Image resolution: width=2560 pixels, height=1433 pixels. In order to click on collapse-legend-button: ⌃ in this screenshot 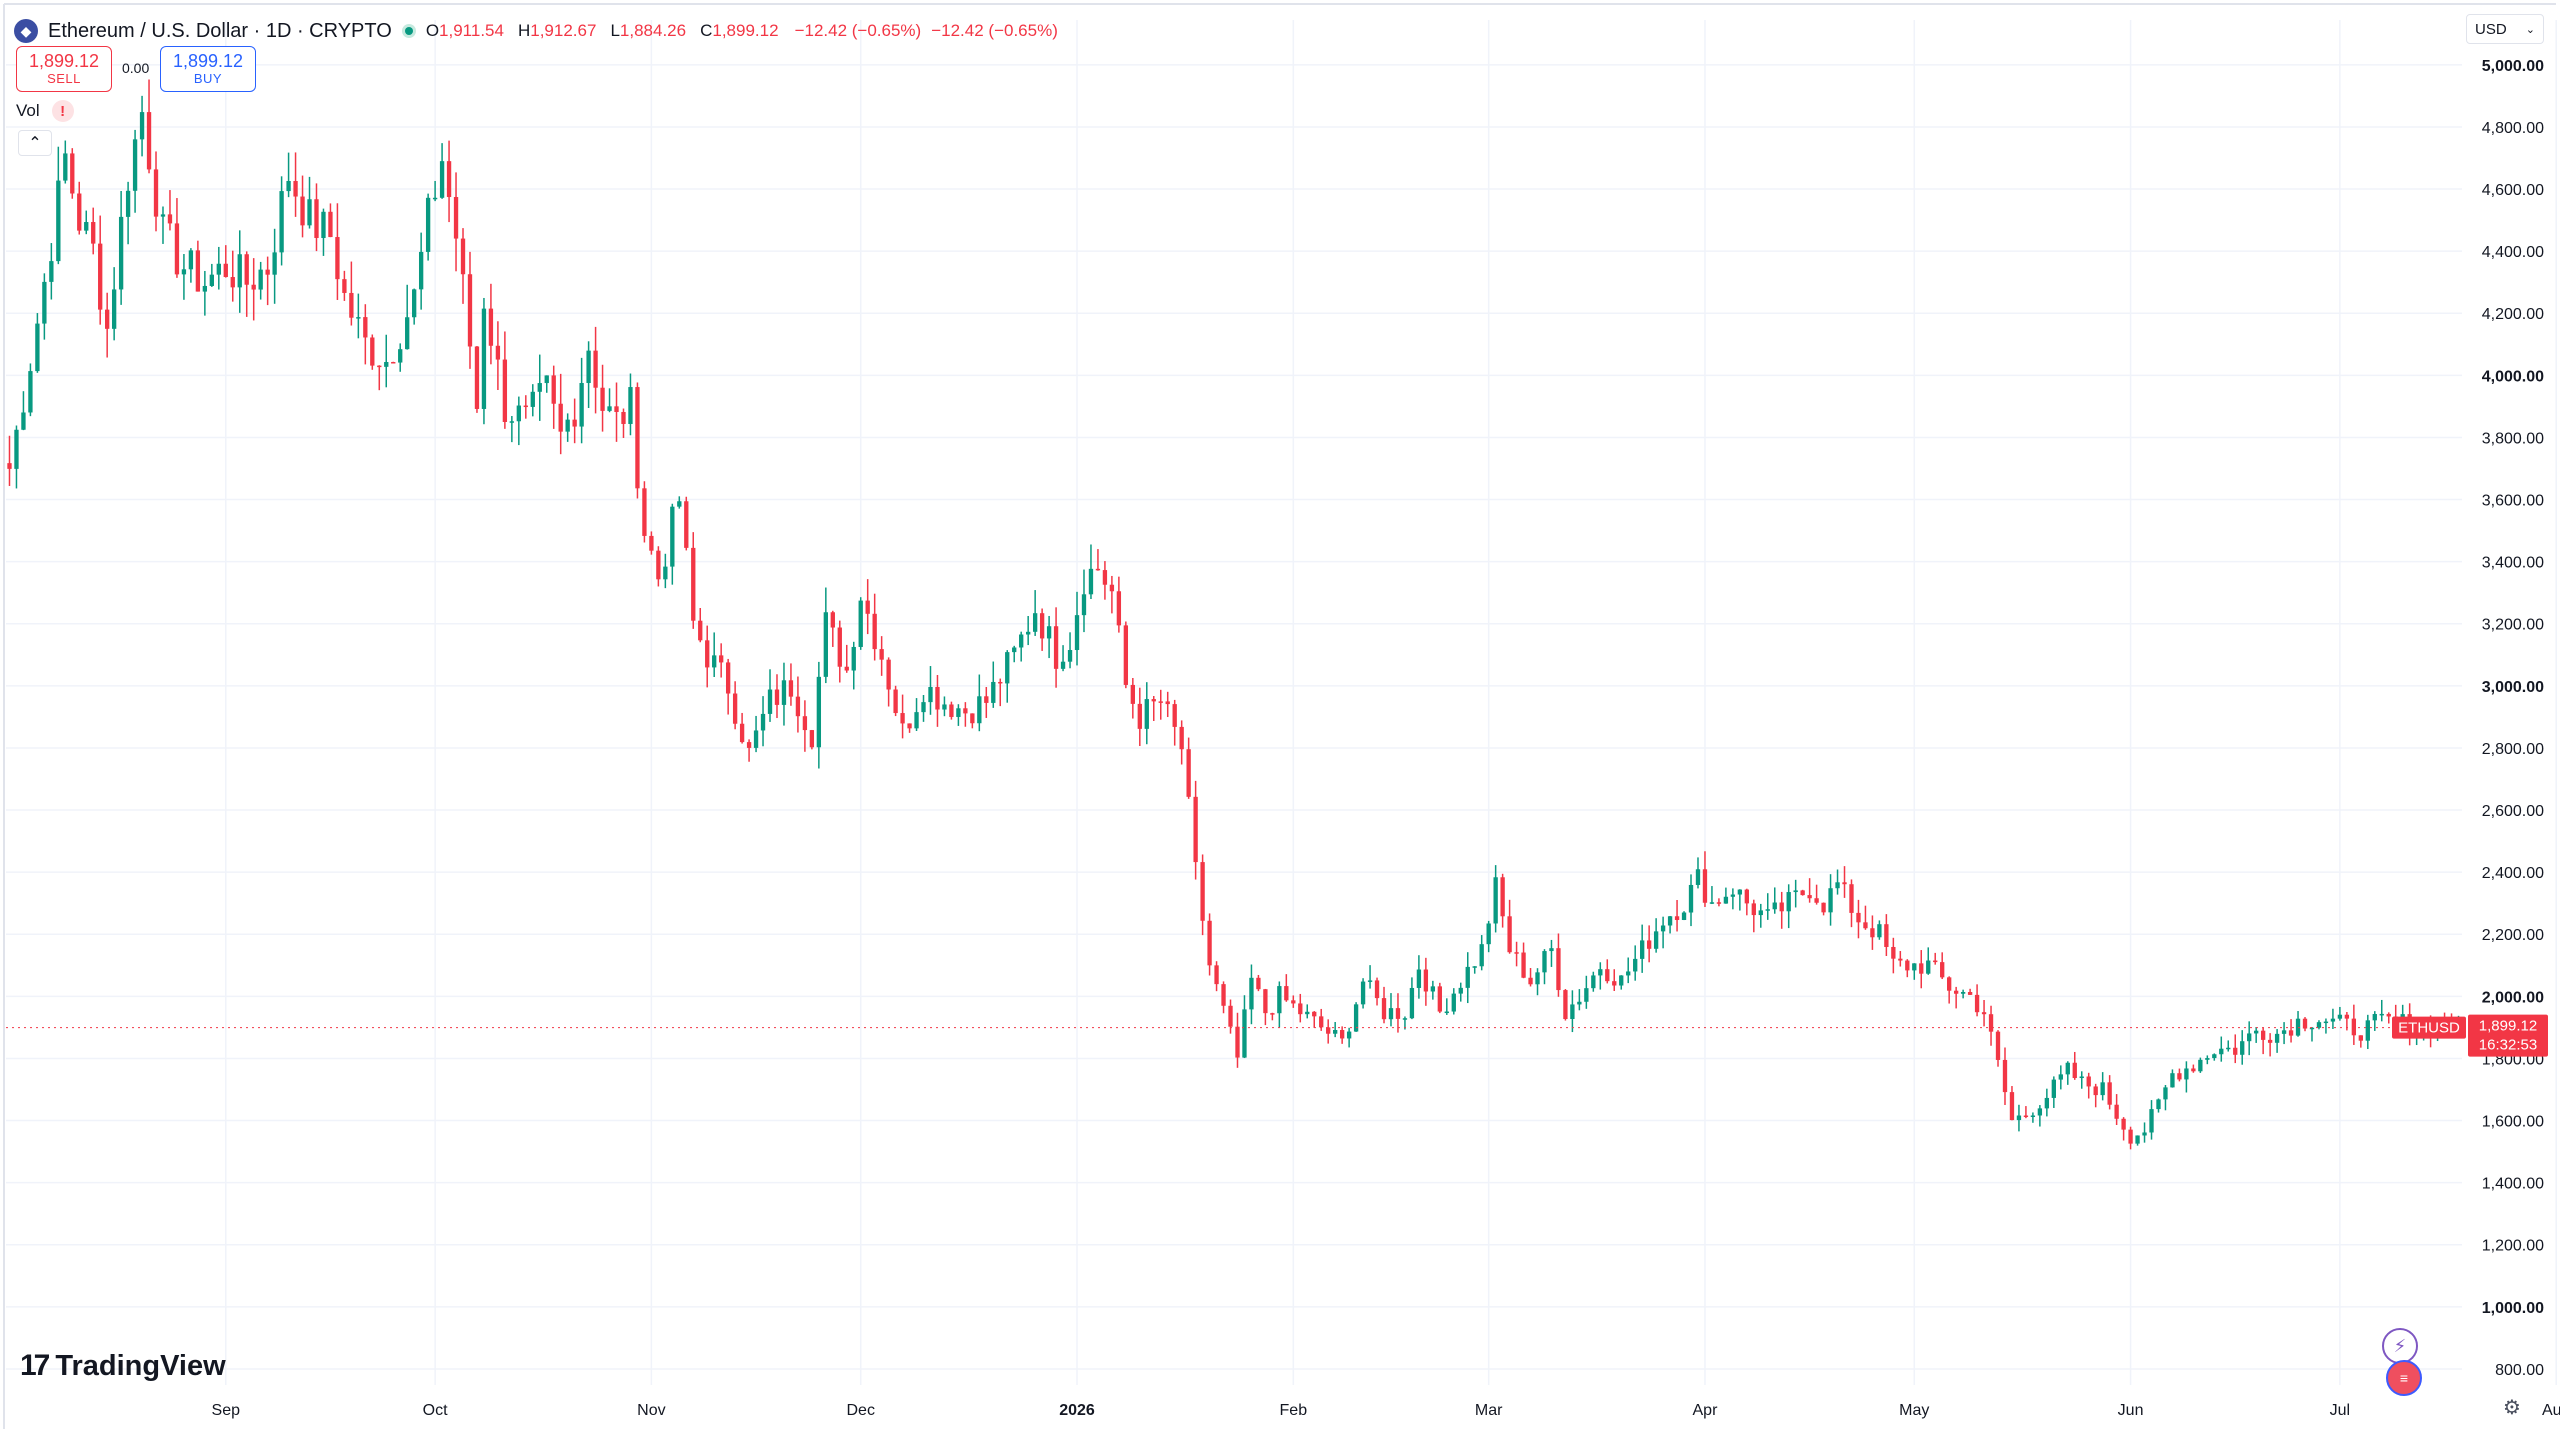, I will do `click(35, 143)`.